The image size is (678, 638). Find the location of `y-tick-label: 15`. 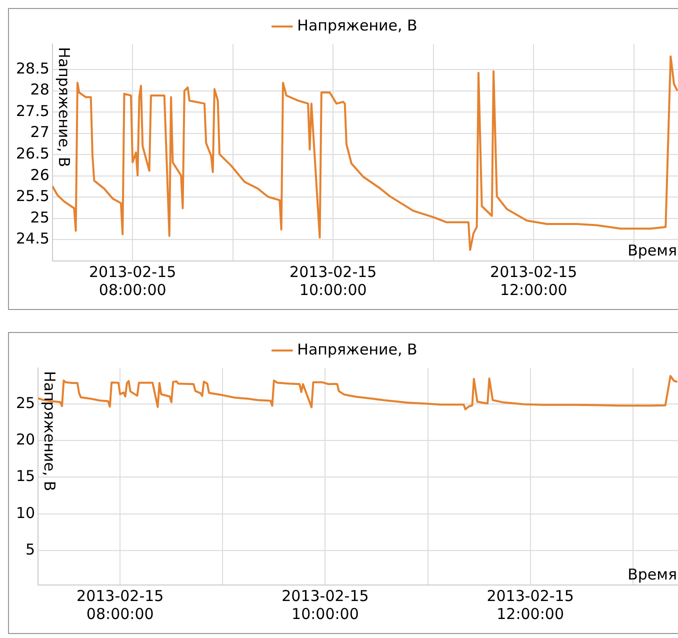

y-tick-label: 15 is located at coordinates (26, 476).